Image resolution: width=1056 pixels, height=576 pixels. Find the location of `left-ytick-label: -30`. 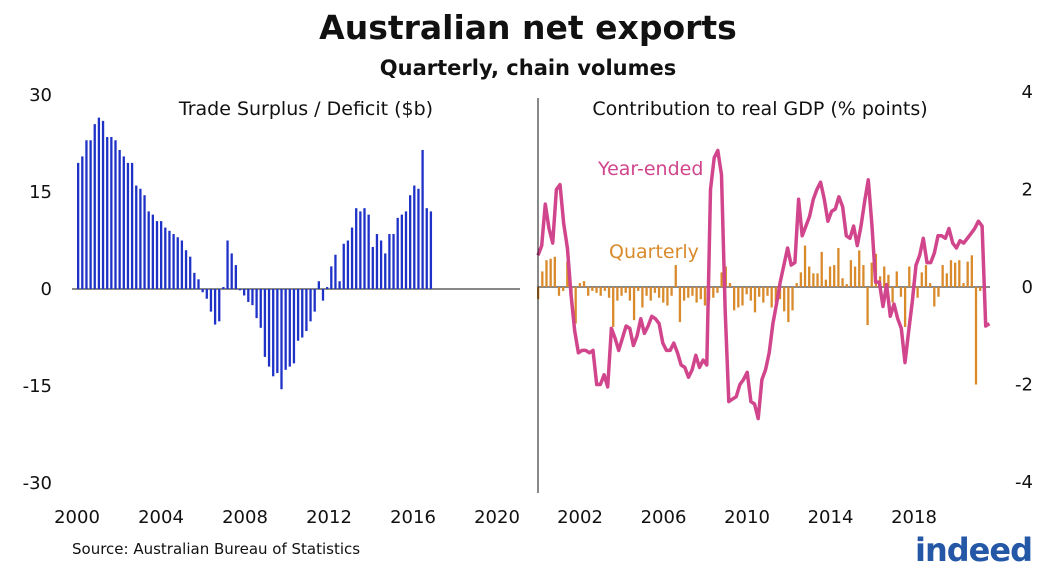

left-ytick-label: -30 is located at coordinates (37, 483).